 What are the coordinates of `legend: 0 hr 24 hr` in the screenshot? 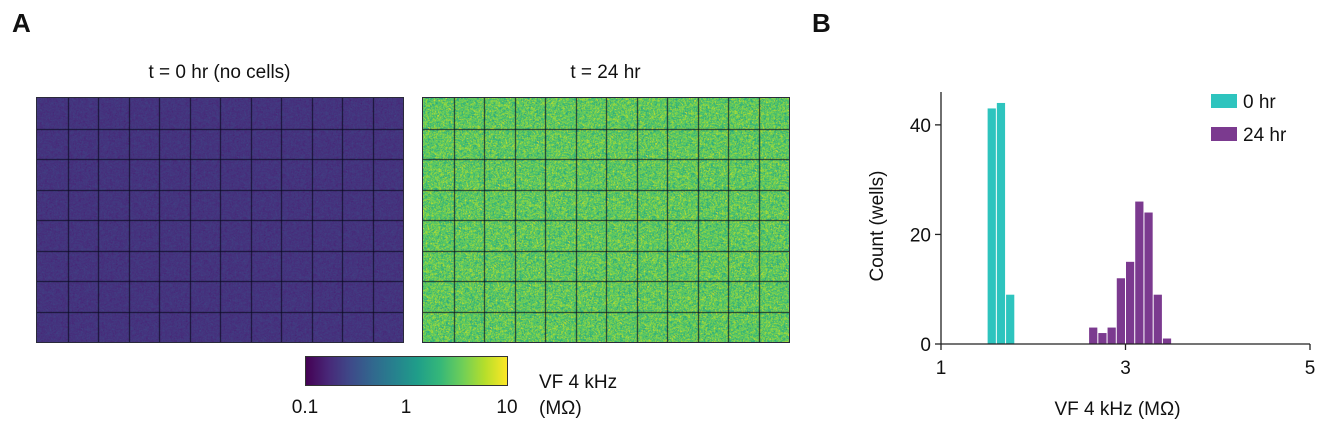 It's located at (1249, 119).